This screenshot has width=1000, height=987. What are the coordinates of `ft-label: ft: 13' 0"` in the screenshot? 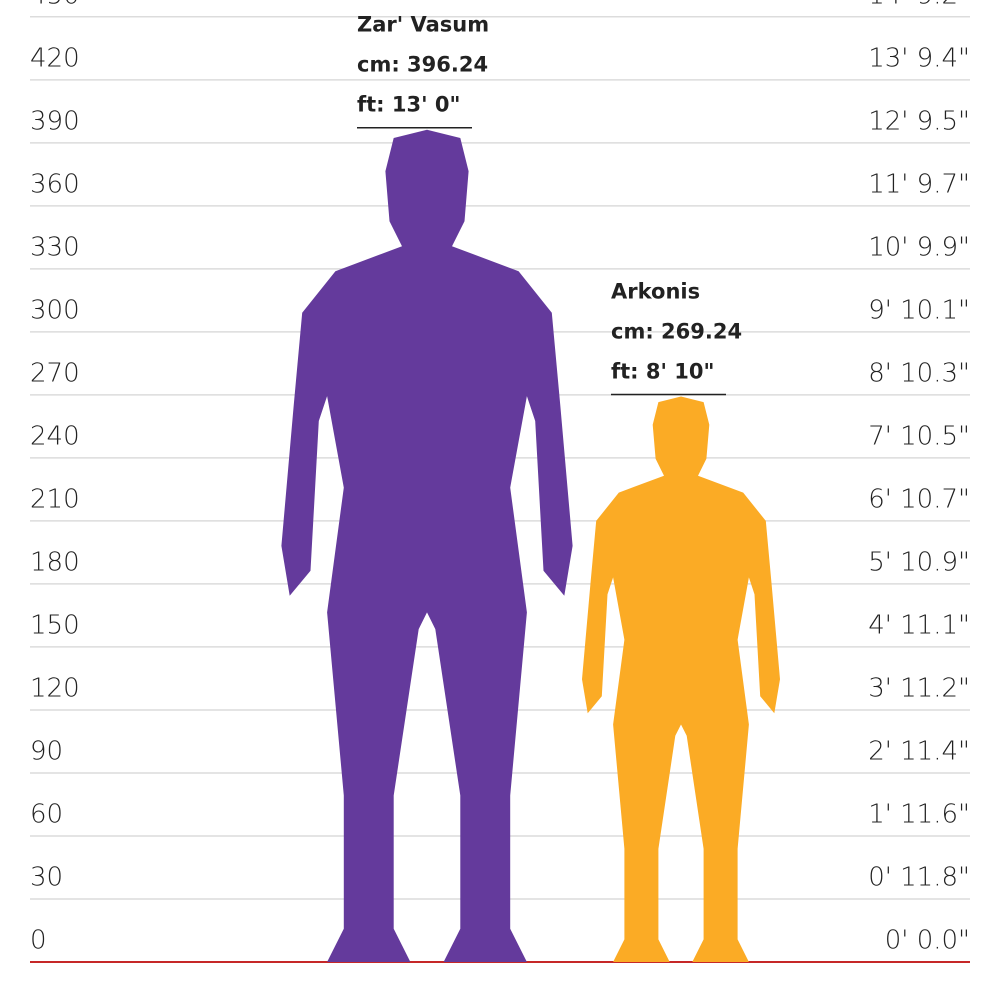 It's located at (408, 105).